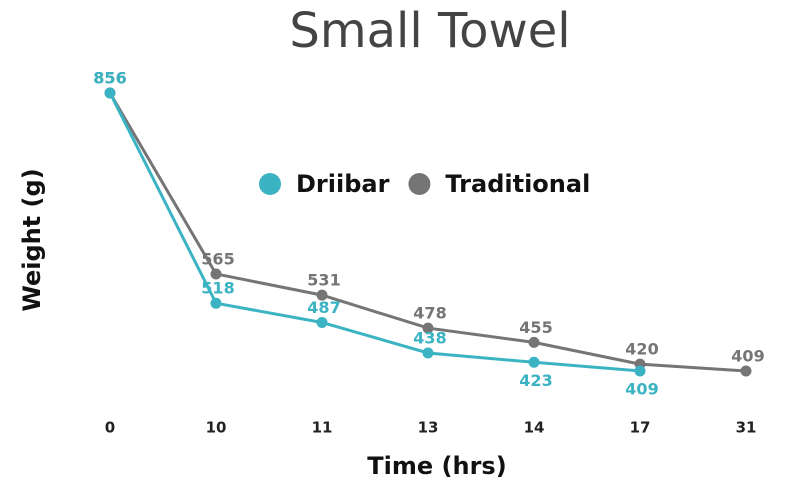 The width and height of the screenshot is (800, 500). Describe the element at coordinates (343, 184) in the screenshot. I see `legend-label: Driibar` at that location.